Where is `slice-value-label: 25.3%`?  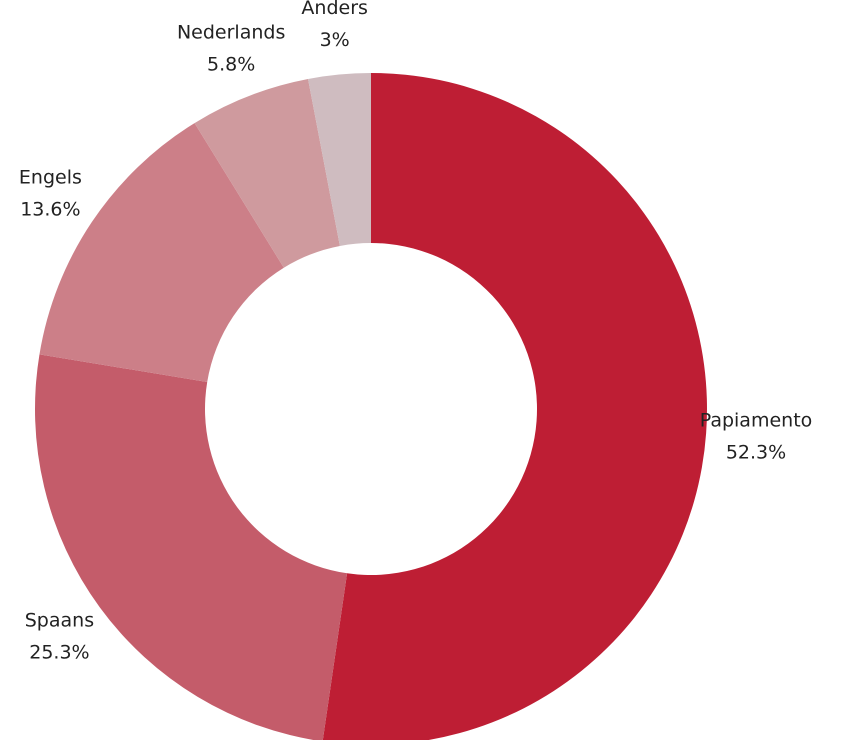 slice-value-label: 25.3% is located at coordinates (59, 652).